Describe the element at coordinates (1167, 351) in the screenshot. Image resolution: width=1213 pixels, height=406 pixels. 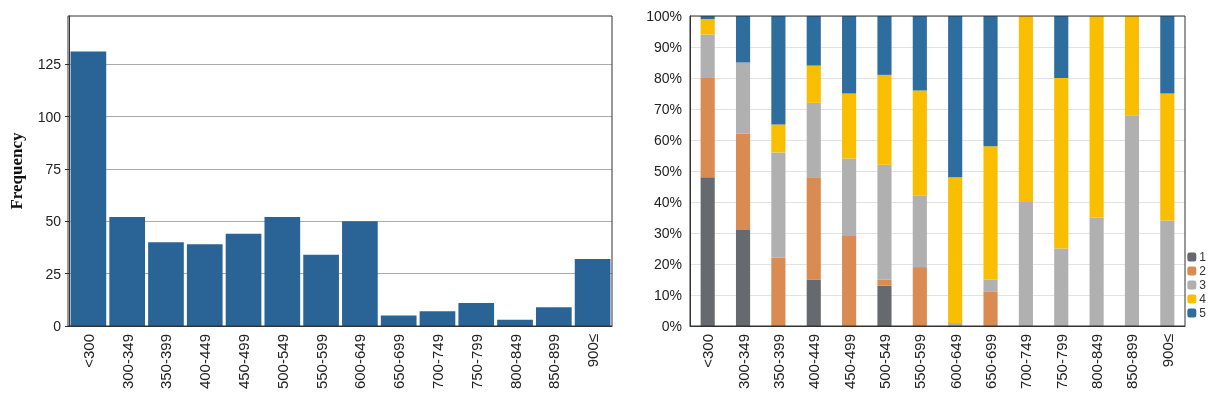
I see `x-tick-label: 900≤` at that location.